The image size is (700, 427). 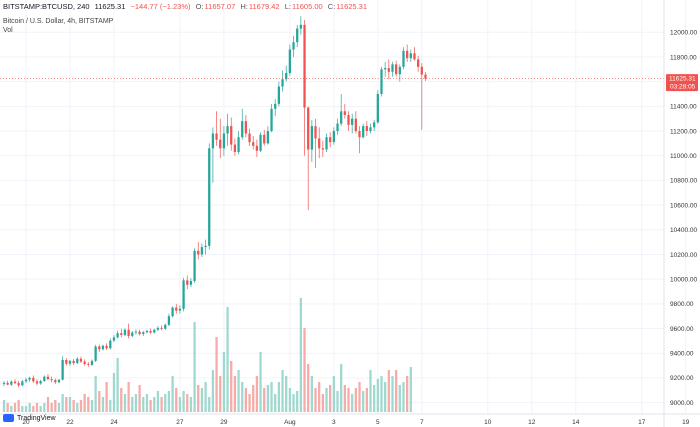 What do you see at coordinates (114, 422) in the screenshot?
I see `time-tick-label: 24` at bounding box center [114, 422].